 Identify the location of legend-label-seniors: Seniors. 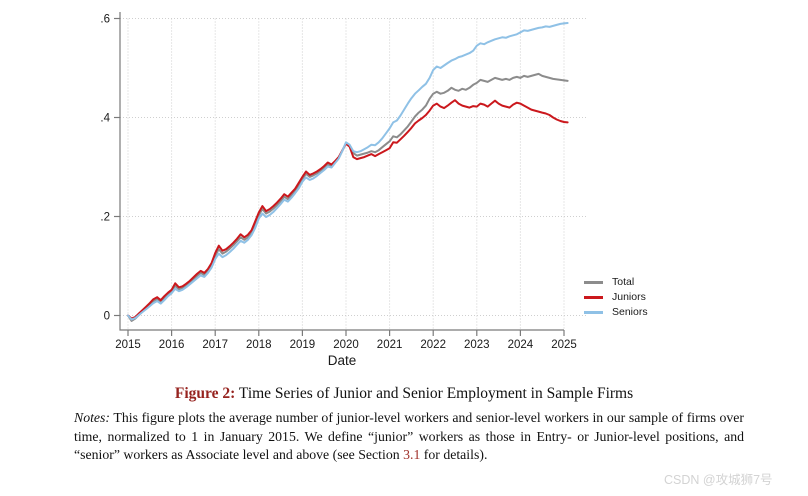
(630, 312).